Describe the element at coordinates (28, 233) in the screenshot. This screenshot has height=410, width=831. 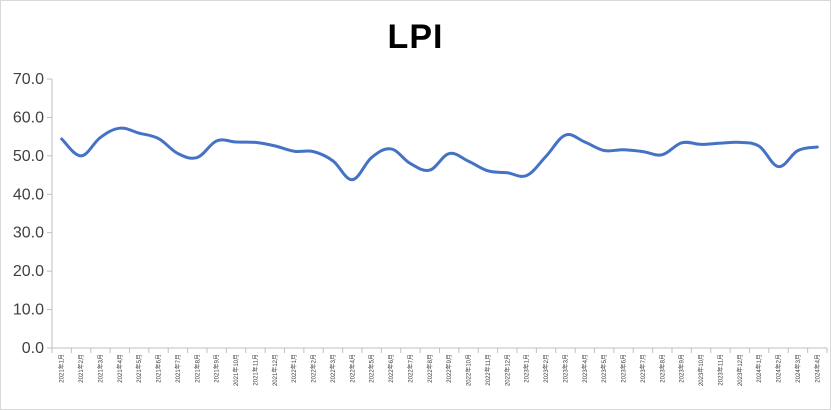
I see `y-tick-label: 30.0` at that location.